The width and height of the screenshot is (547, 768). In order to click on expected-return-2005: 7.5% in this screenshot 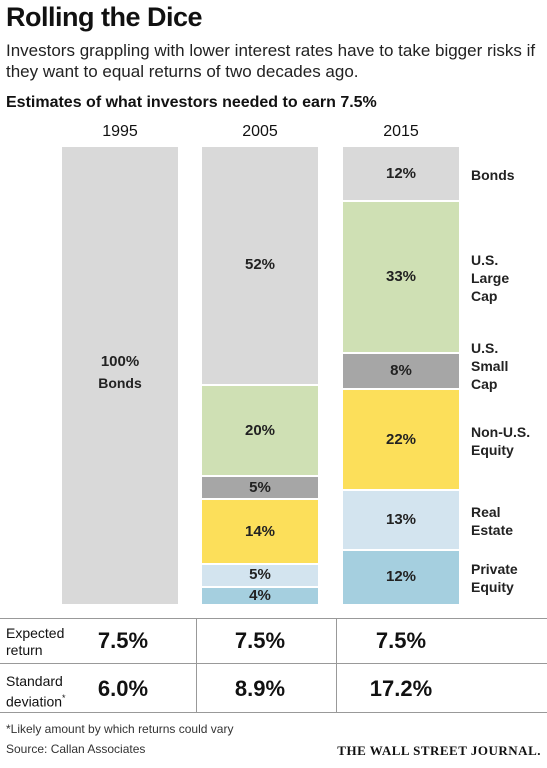, I will do `click(260, 640)`.